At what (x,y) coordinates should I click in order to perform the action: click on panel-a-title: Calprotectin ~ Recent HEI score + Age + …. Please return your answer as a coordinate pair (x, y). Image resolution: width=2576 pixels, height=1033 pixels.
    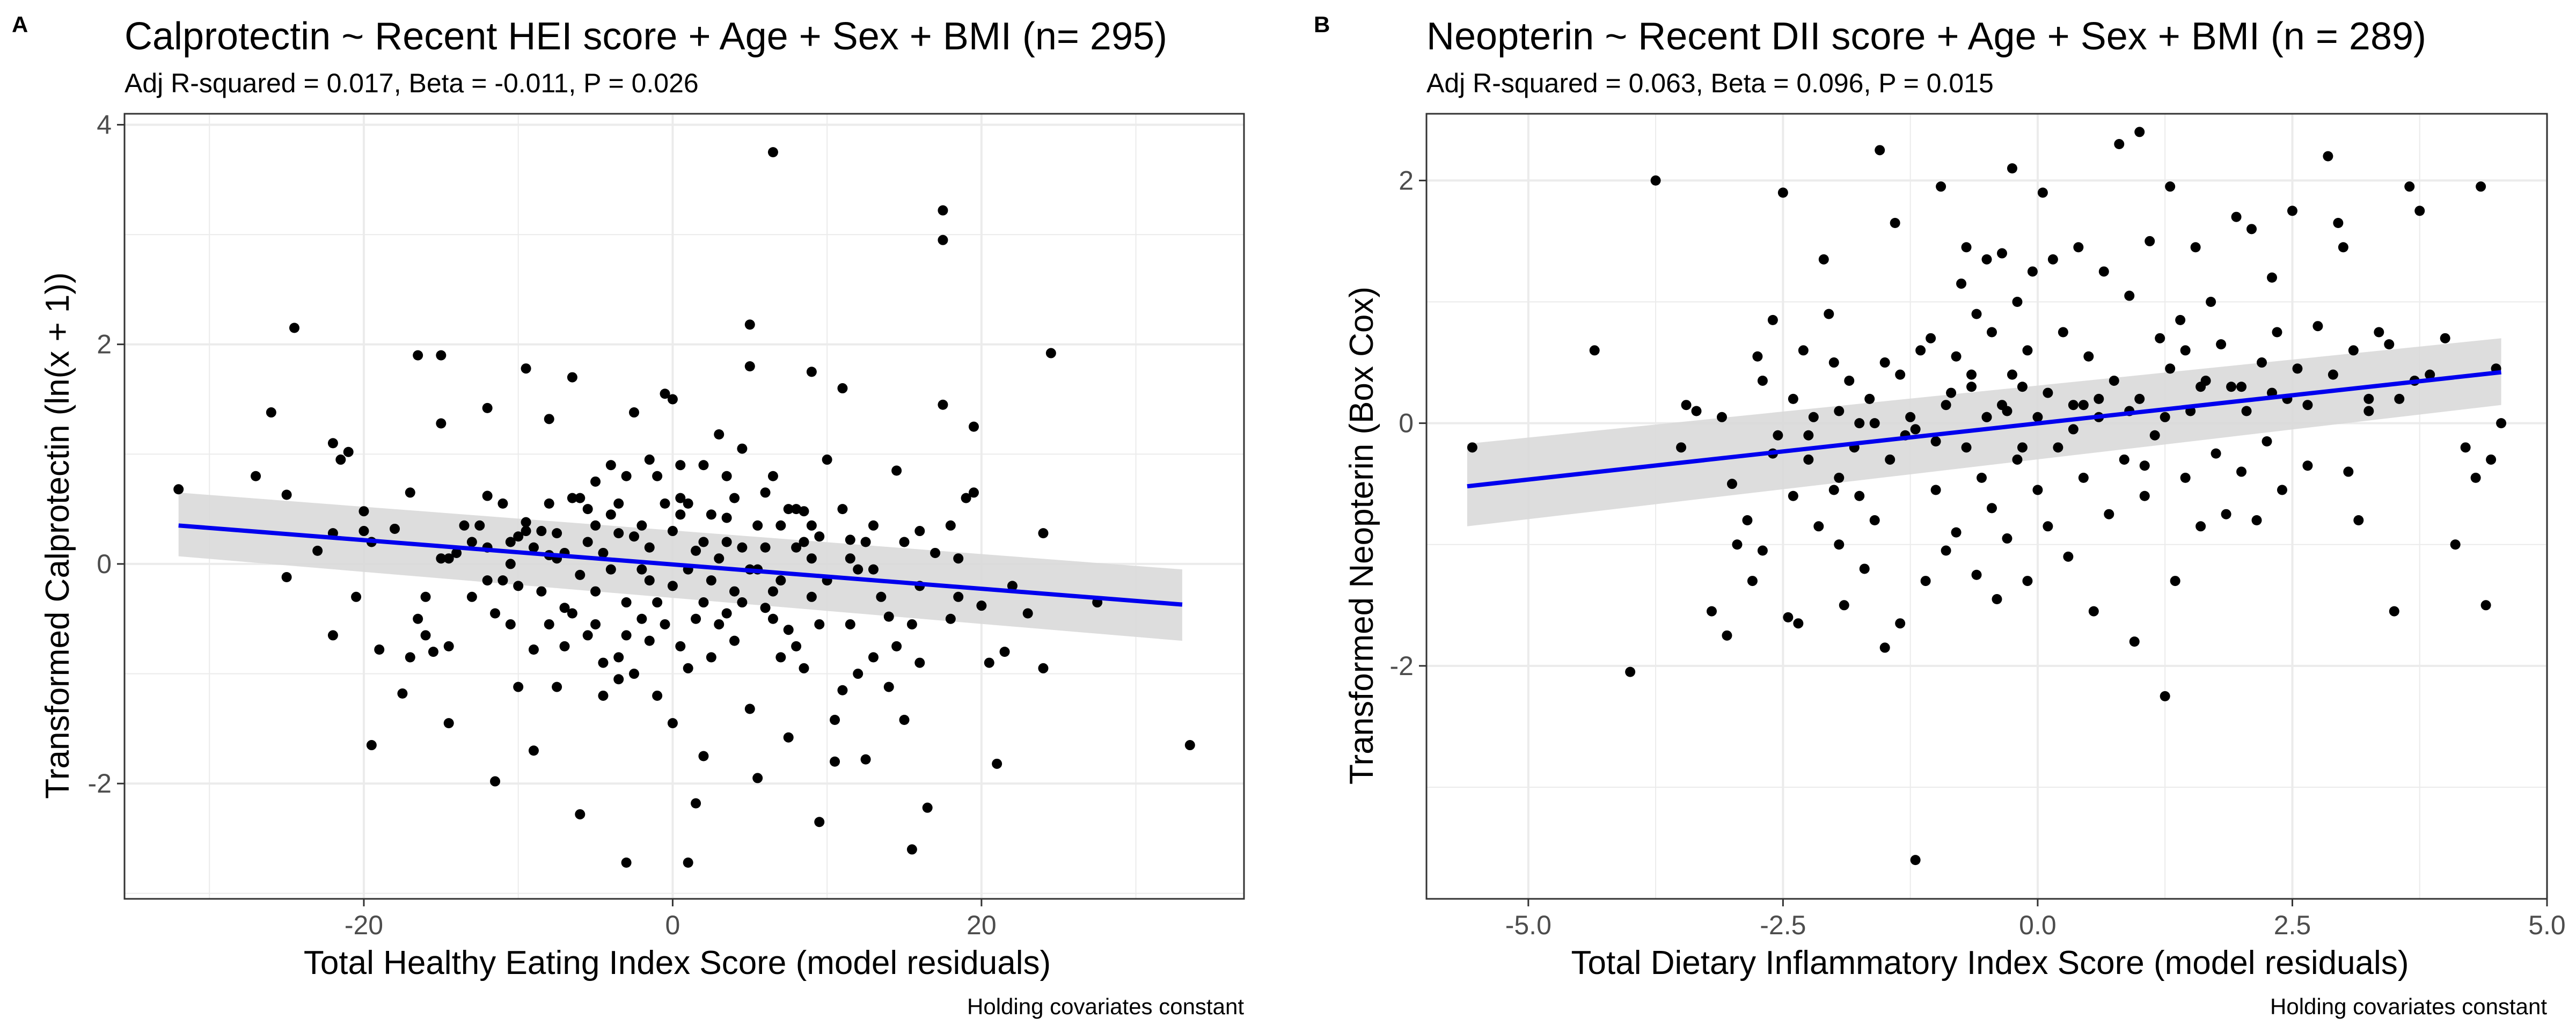
    Looking at the image, I should click on (646, 36).